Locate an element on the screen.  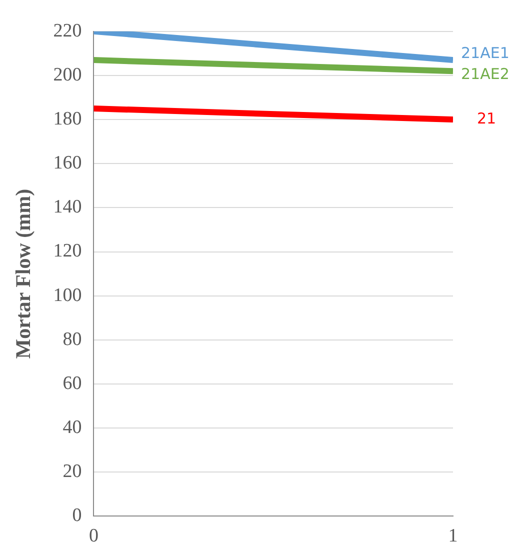
series-label: 21 is located at coordinates (486, 118).